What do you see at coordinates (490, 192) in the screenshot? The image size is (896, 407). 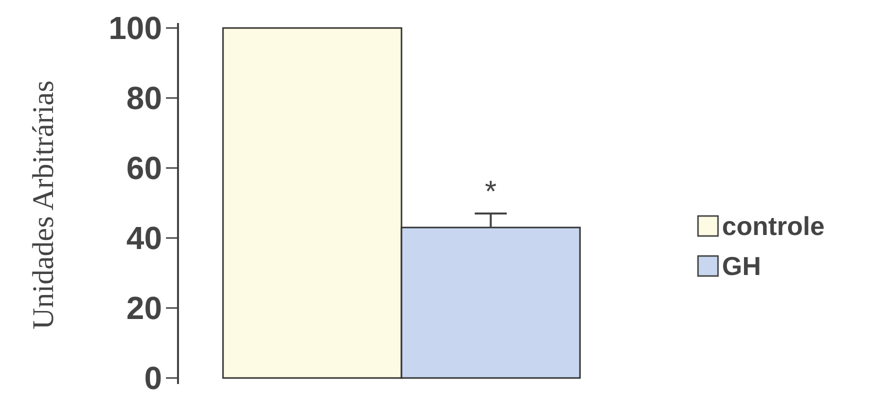 I see `annotation: *` at bounding box center [490, 192].